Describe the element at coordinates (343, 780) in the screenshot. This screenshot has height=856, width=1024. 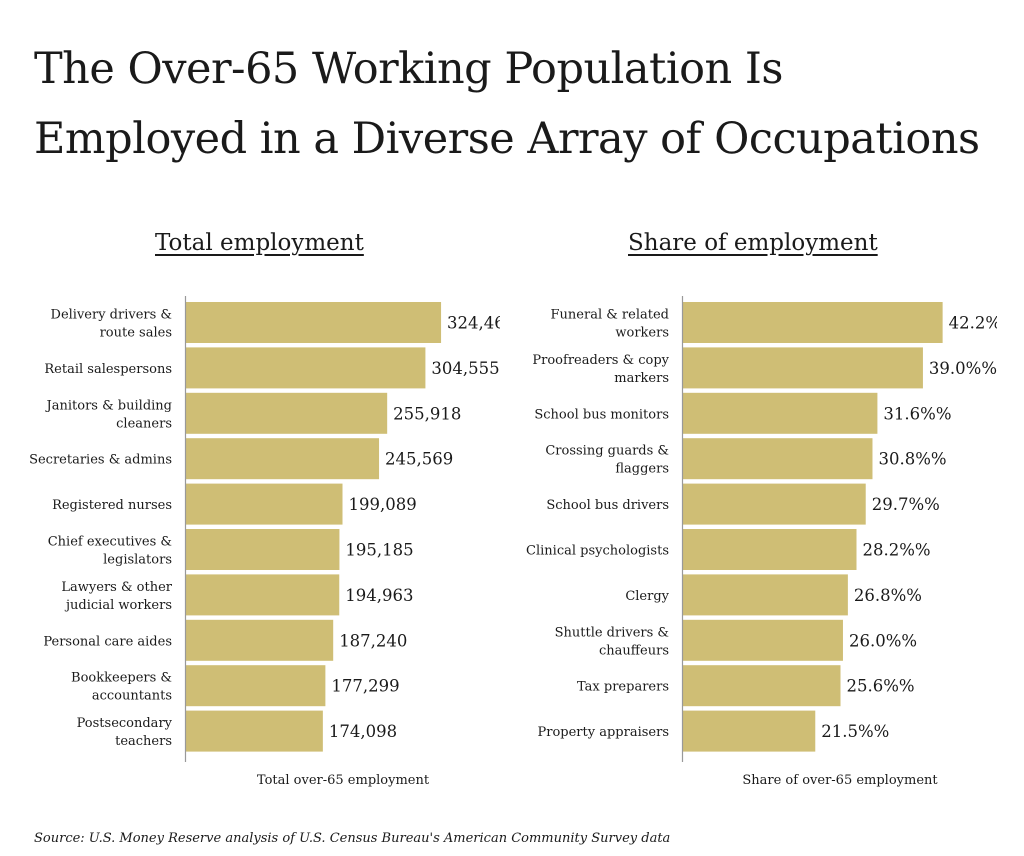
I see `x-axis-label: Total over-65 employment` at that location.